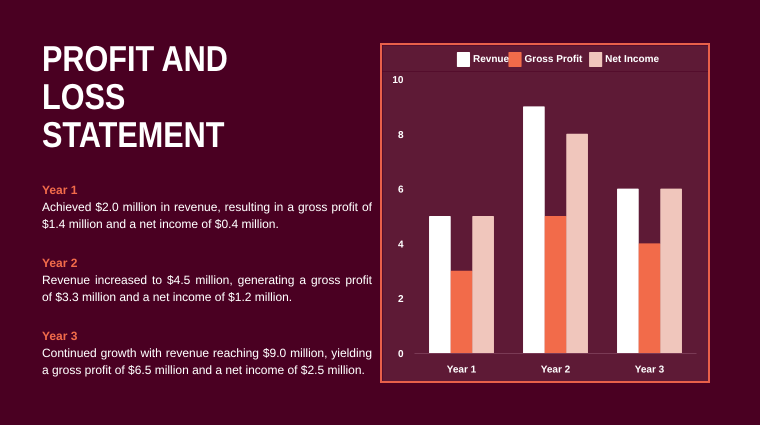 Image resolution: width=760 pixels, height=425 pixels. Describe the element at coordinates (207, 216) in the screenshot. I see `text: Achieved $2.0 million in revenue, resulting in a gross profit of $1.4 million and a net income of $0.4 million.` at that location.